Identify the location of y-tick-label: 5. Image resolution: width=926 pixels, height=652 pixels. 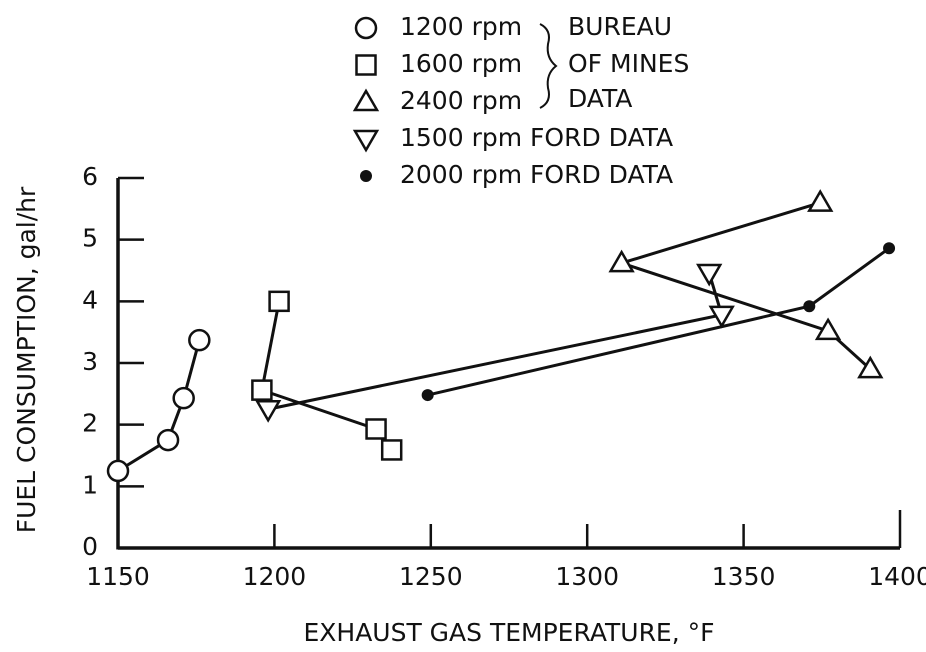
(90, 238).